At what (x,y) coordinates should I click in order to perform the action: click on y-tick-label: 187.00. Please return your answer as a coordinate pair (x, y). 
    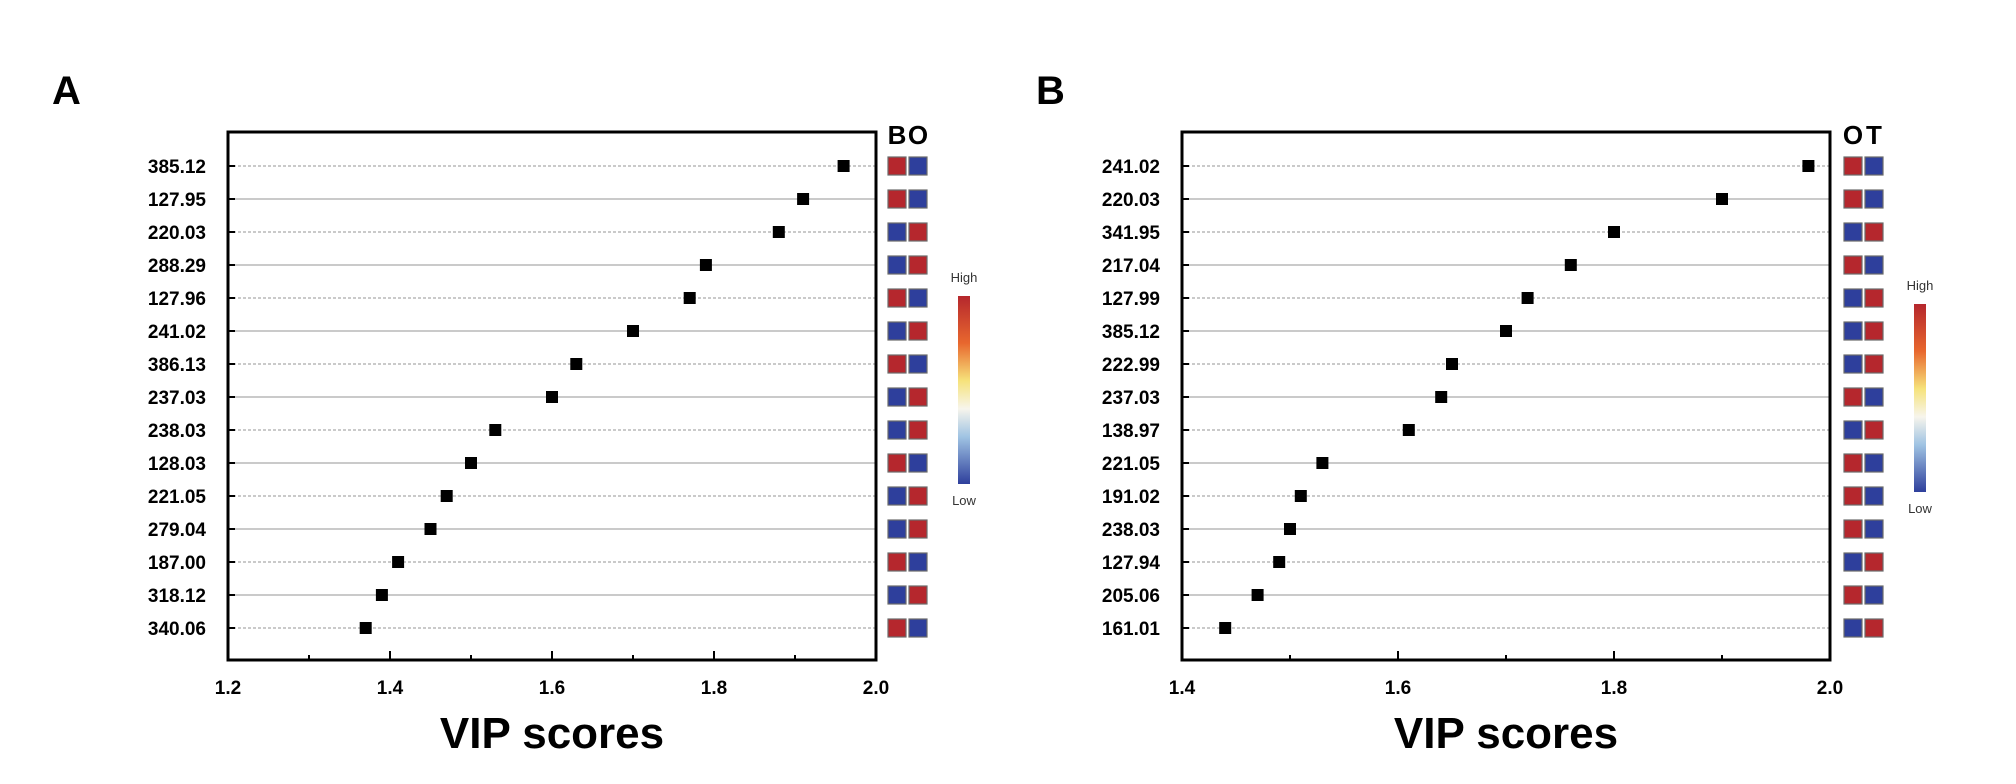
    Looking at the image, I should click on (177, 563).